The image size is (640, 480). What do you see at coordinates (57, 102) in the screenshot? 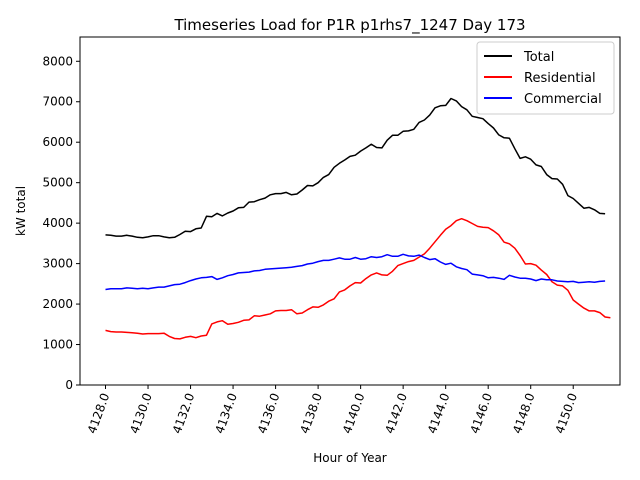
I see `y-tick-label: 7000` at bounding box center [57, 102].